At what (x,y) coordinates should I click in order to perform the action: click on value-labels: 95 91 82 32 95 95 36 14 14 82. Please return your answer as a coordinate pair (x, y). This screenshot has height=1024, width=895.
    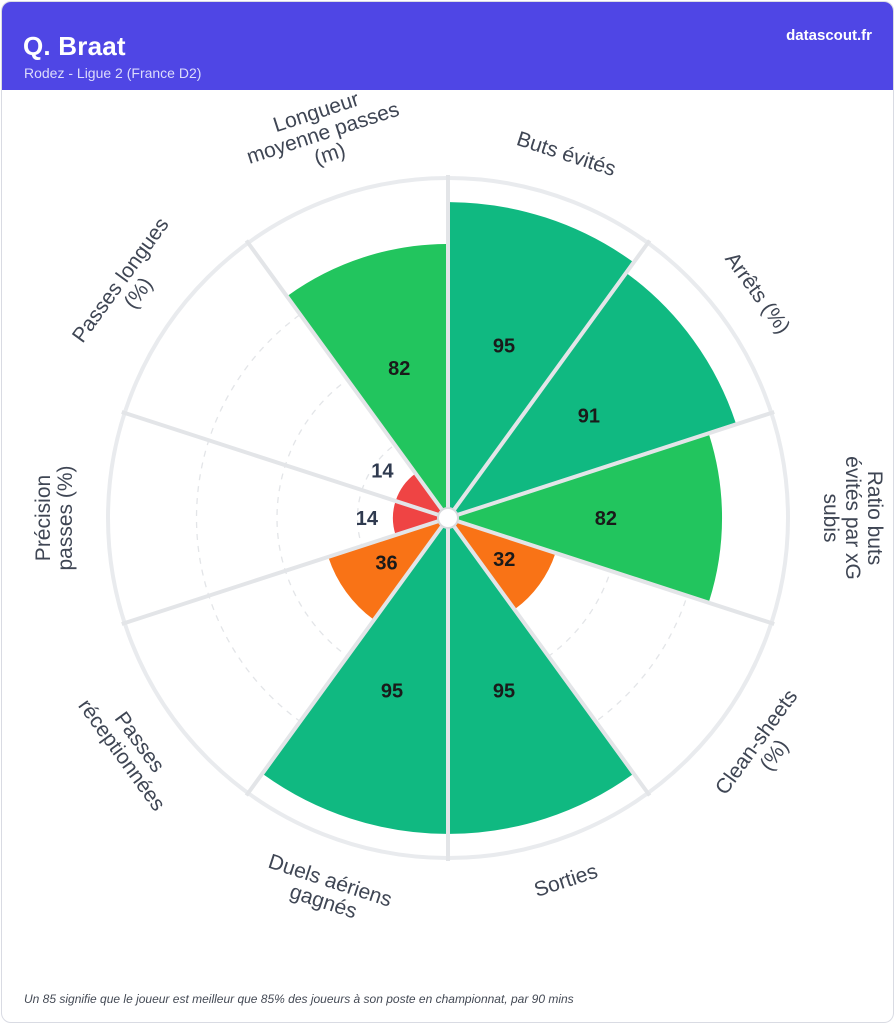
    Looking at the image, I should click on (486, 519).